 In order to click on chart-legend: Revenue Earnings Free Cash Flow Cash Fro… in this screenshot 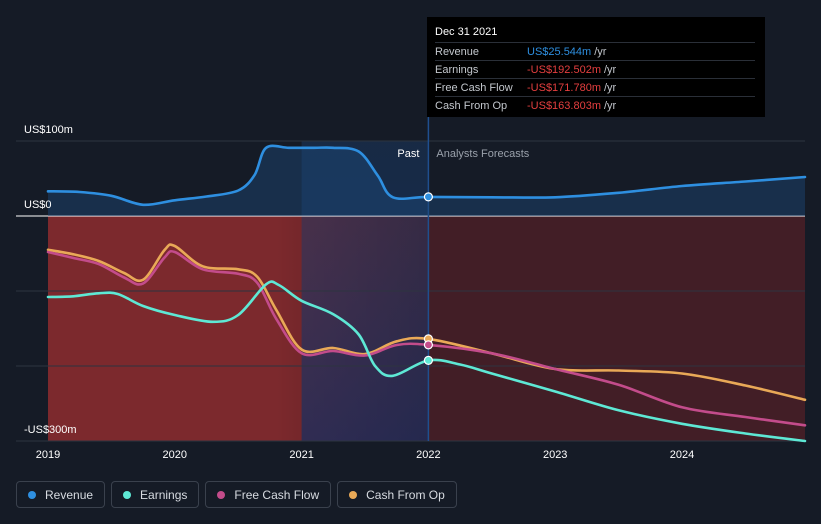, I will do `click(236, 494)`.